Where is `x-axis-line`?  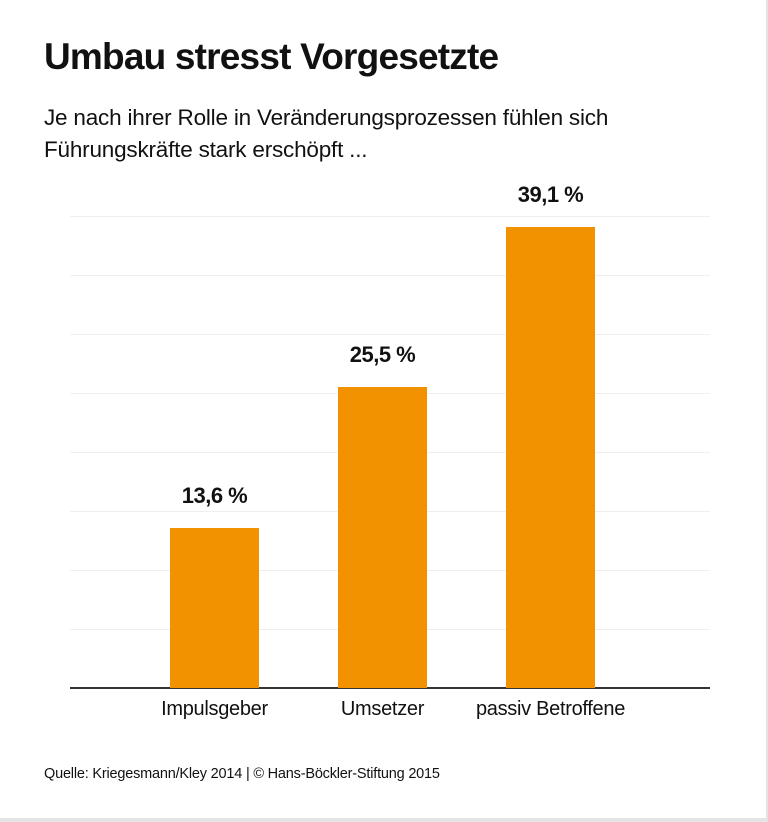
x-axis-line is located at coordinates (390, 688).